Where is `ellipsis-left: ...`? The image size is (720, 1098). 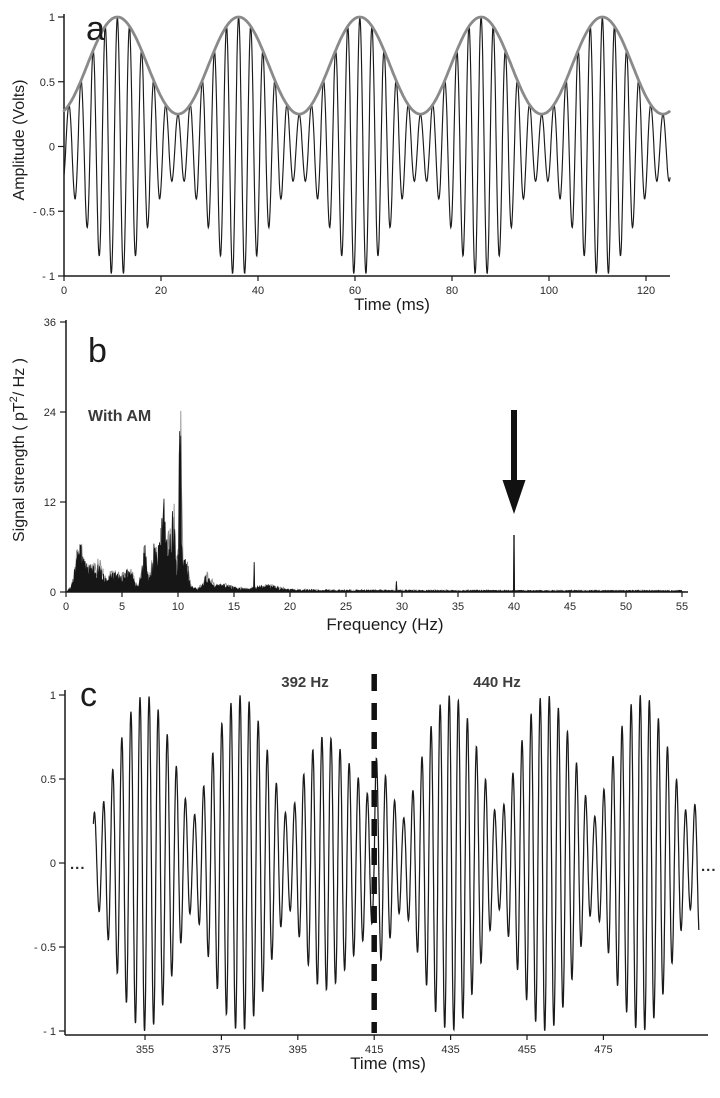
ellipsis-left: ... is located at coordinates (78, 864).